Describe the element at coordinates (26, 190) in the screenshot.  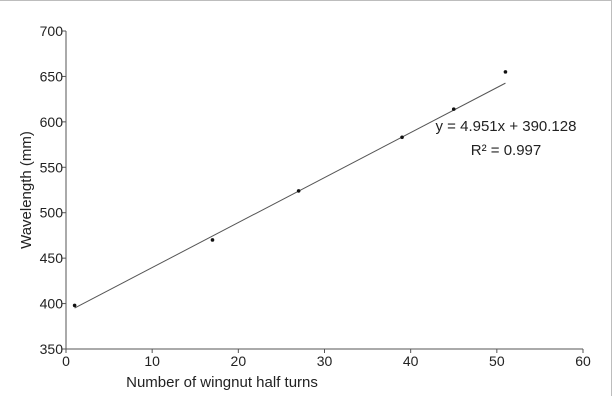
I see `y-axis-title: Wavelength (mm)` at that location.